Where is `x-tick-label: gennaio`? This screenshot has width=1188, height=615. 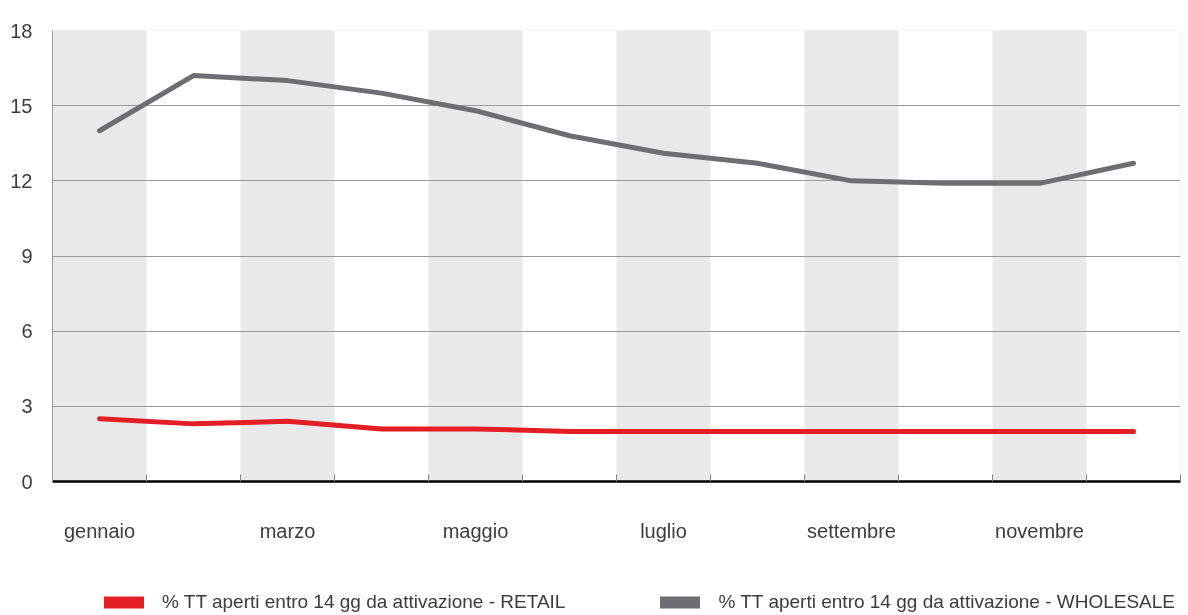 x-tick-label: gennaio is located at coordinates (99, 530).